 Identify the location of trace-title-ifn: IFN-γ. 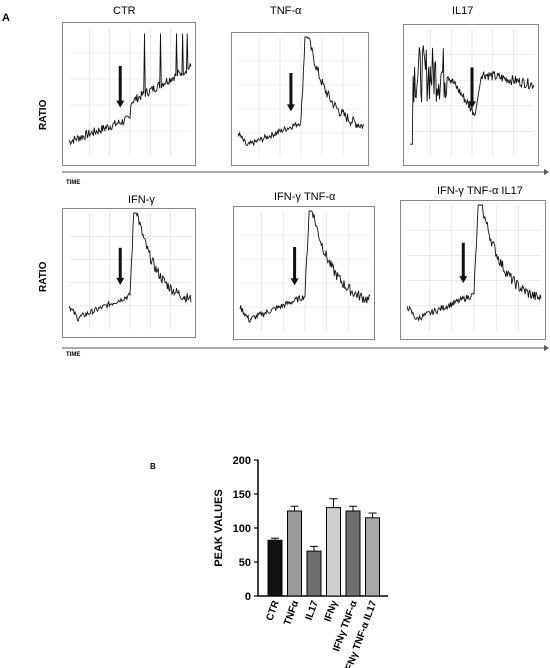
(141, 200).